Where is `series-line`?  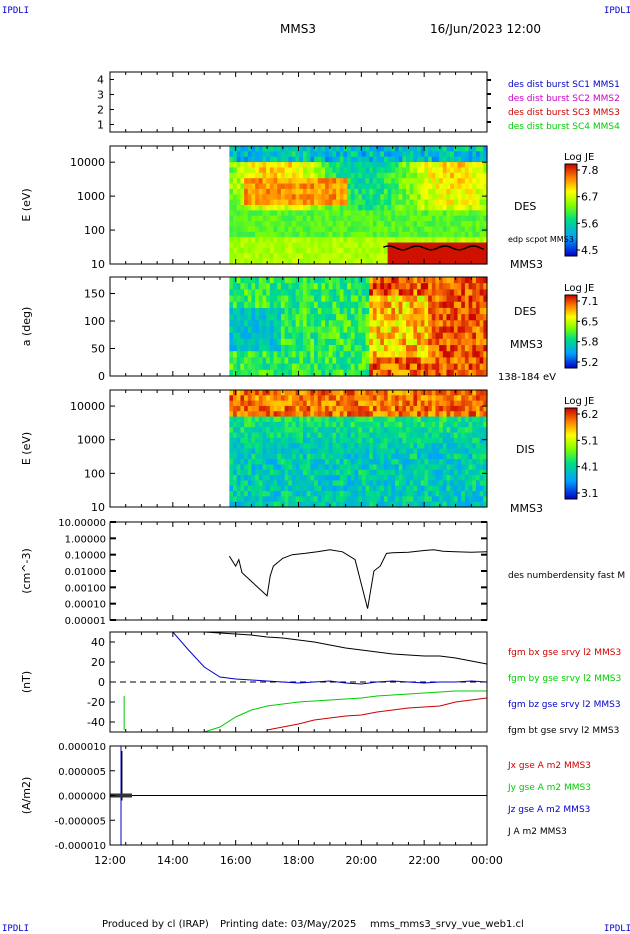
series-line is located at coordinates (330, 658).